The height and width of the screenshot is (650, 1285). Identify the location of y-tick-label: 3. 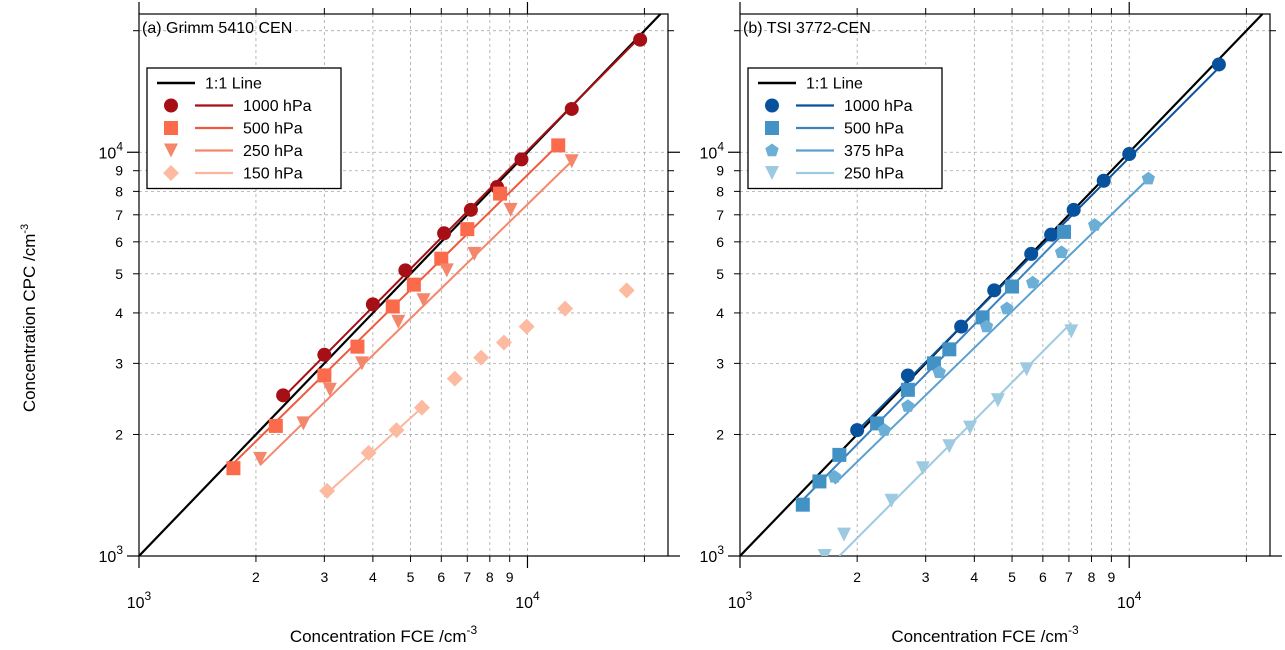
(720, 363).